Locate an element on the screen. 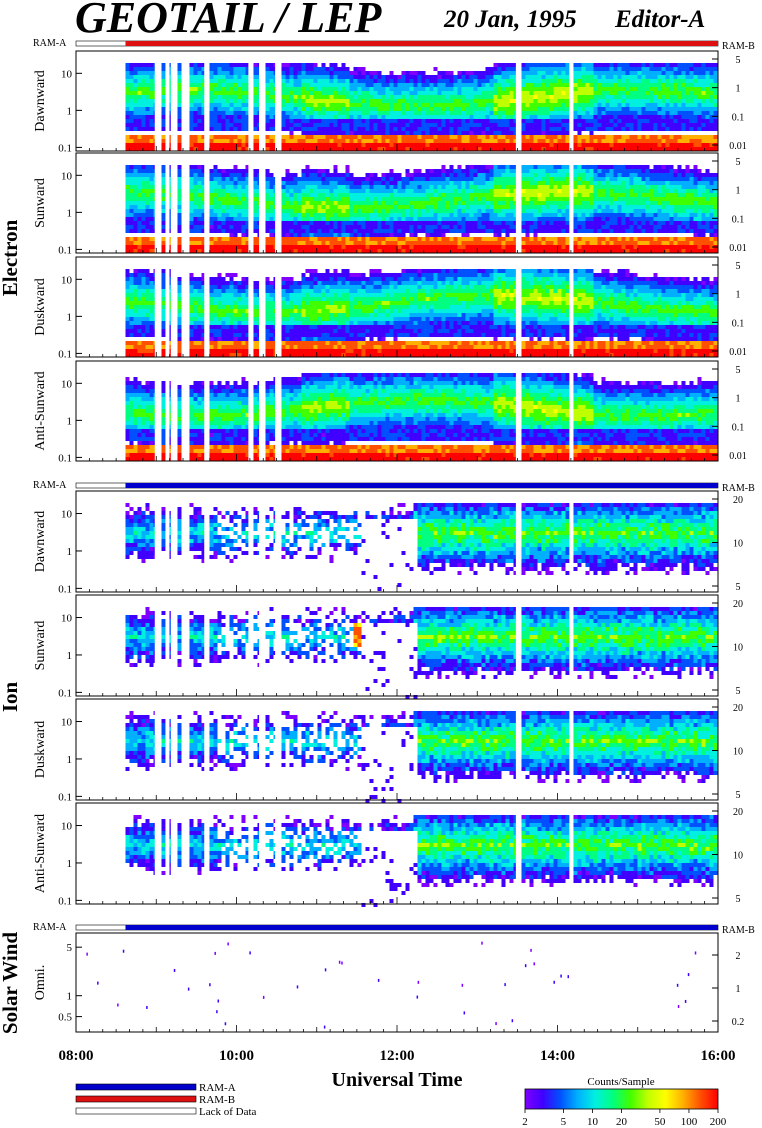 The height and width of the screenshot is (1128, 762). colorbar: Counts/Sample 2 5 10 20 50 100 200 is located at coordinates (624, 1102).